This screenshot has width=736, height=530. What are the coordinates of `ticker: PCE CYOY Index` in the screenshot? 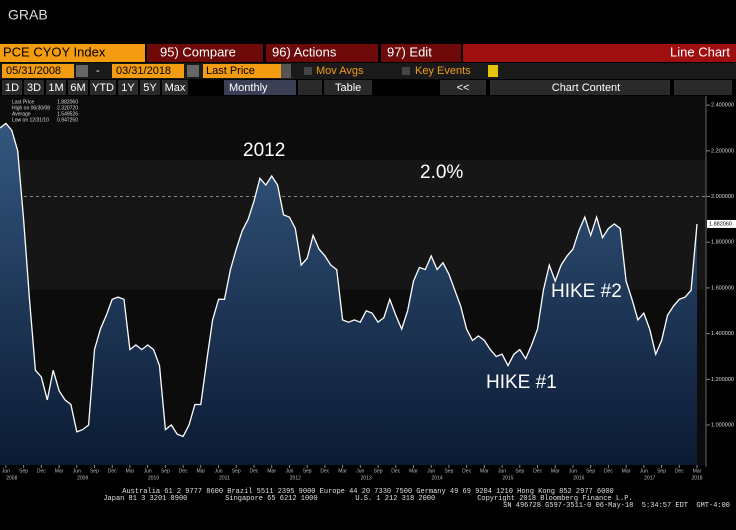 It's located at (54, 51).